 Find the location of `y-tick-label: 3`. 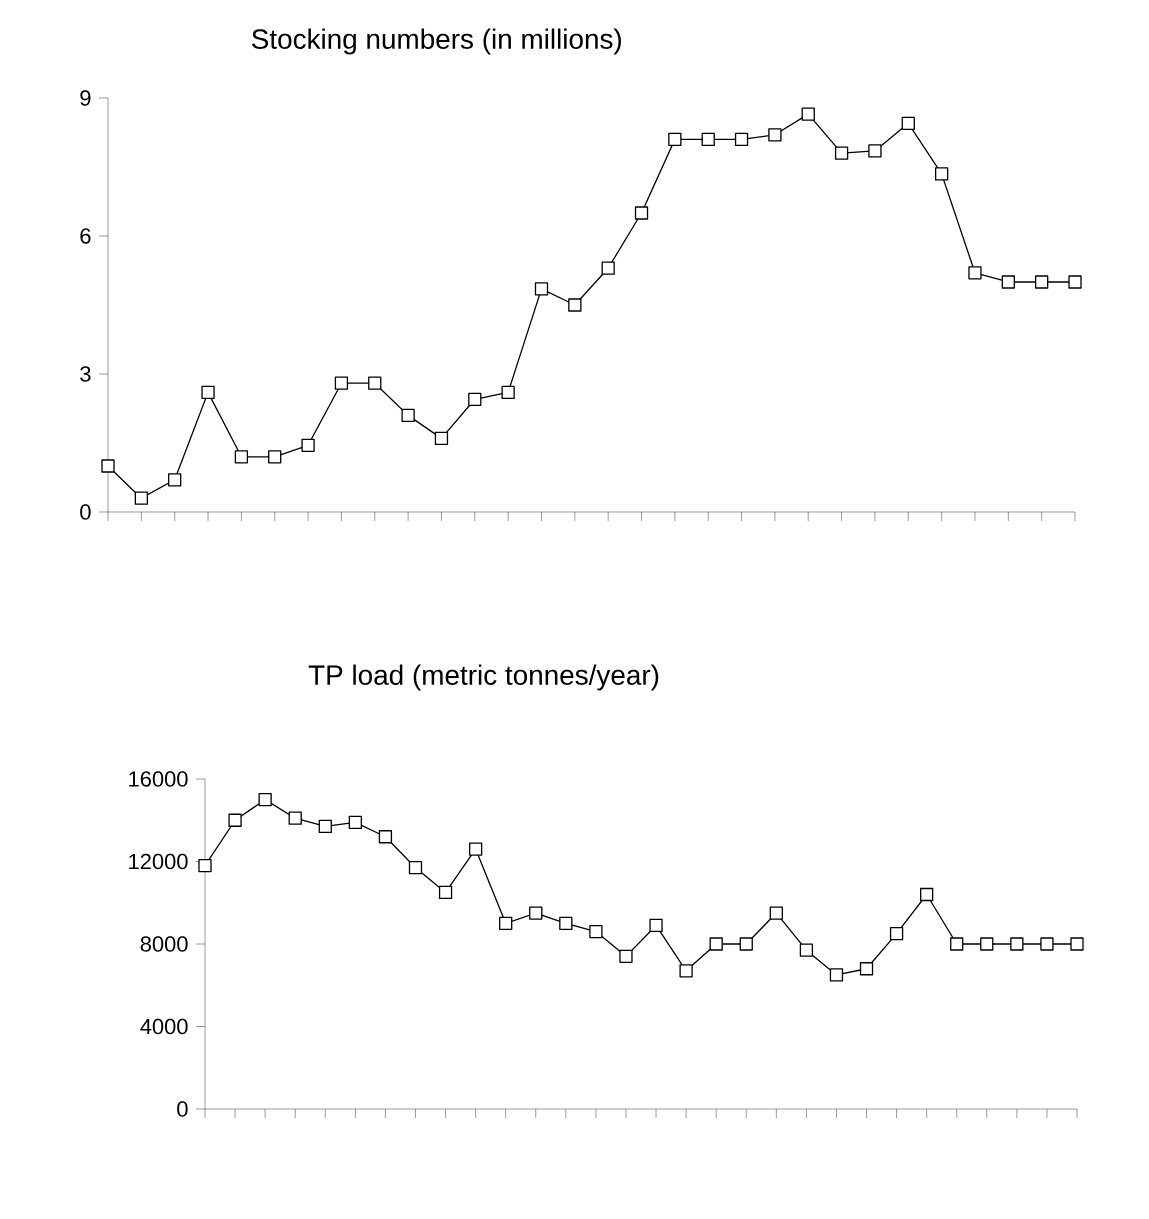

y-tick-label: 3 is located at coordinates (85, 374).